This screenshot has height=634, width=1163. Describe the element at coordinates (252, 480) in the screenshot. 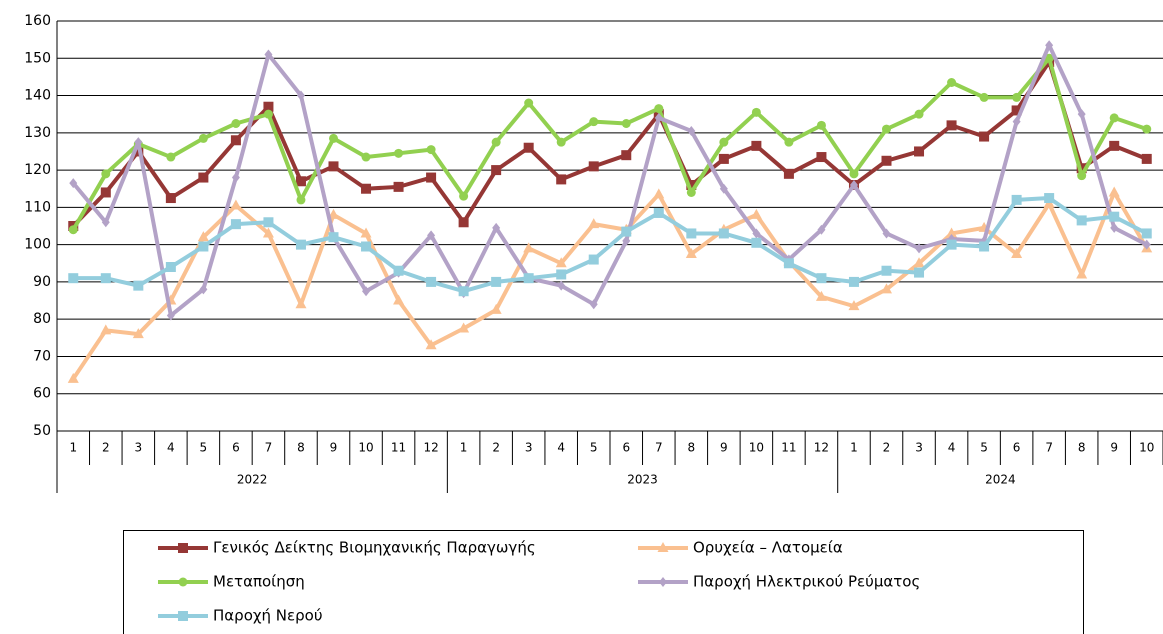

I see `group-label: 2022` at that location.